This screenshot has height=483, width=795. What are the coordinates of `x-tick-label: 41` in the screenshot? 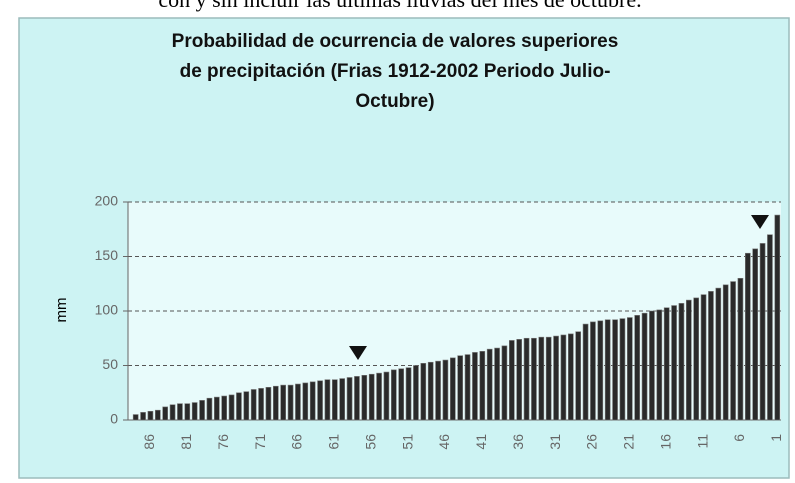 It's located at (481, 442).